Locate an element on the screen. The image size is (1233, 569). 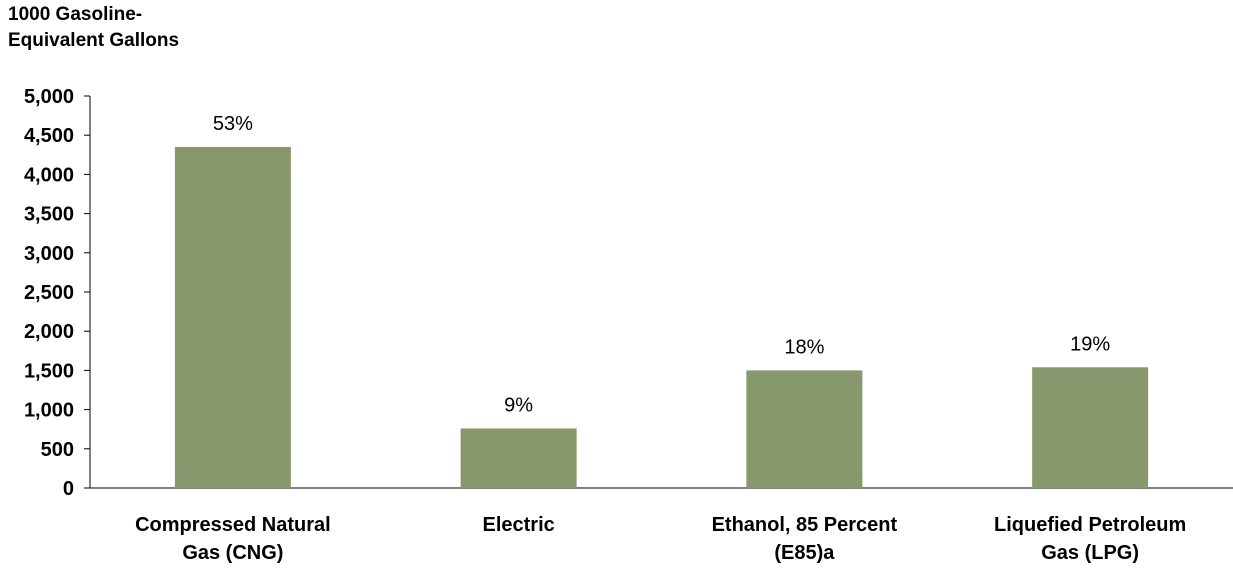
y-tick-label: 500 is located at coordinates (57, 450).